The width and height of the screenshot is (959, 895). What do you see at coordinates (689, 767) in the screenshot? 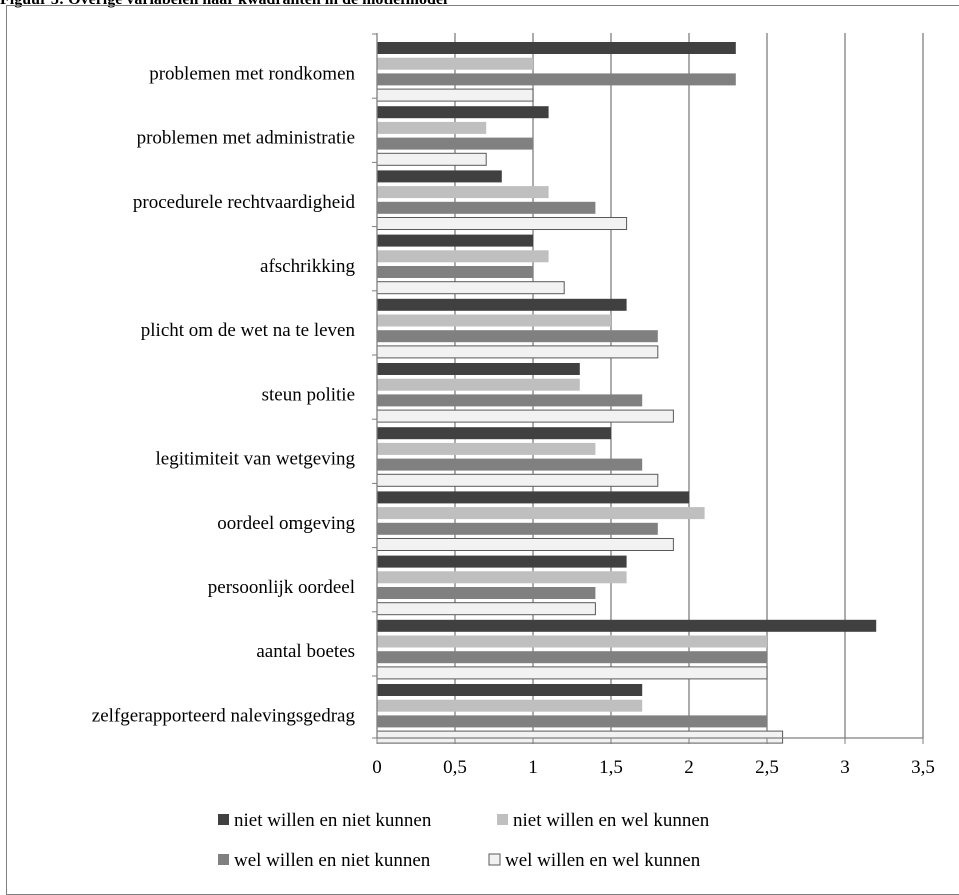
I see `x-tick-label: 2` at bounding box center [689, 767].